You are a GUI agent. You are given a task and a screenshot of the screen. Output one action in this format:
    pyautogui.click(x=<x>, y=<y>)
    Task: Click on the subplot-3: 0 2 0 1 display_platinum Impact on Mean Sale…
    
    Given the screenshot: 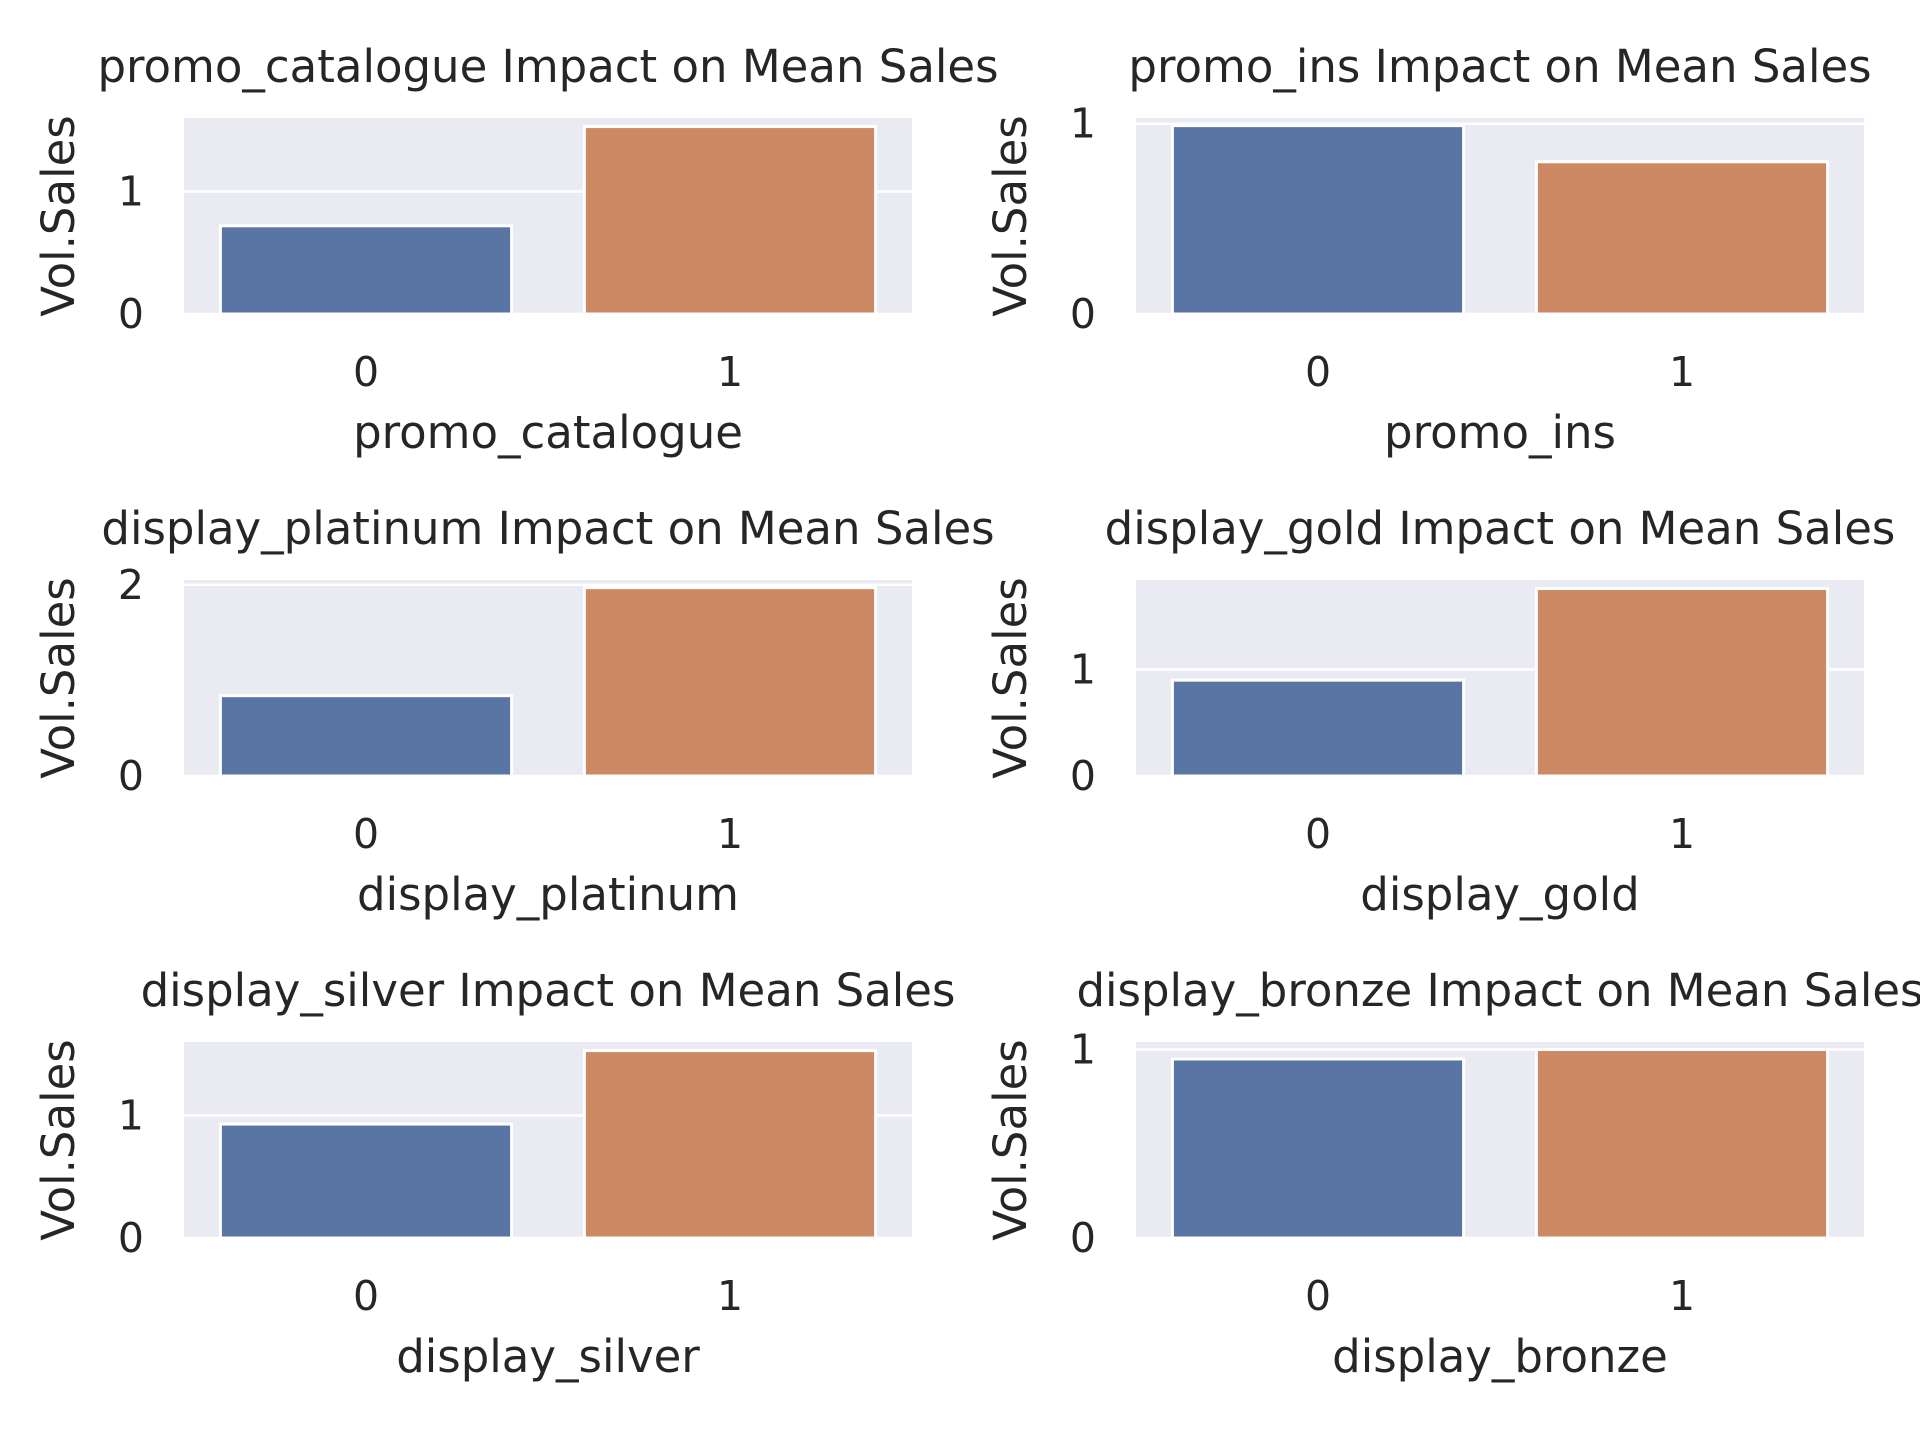 What is the action you would take?
    pyautogui.click(x=513, y=711)
    